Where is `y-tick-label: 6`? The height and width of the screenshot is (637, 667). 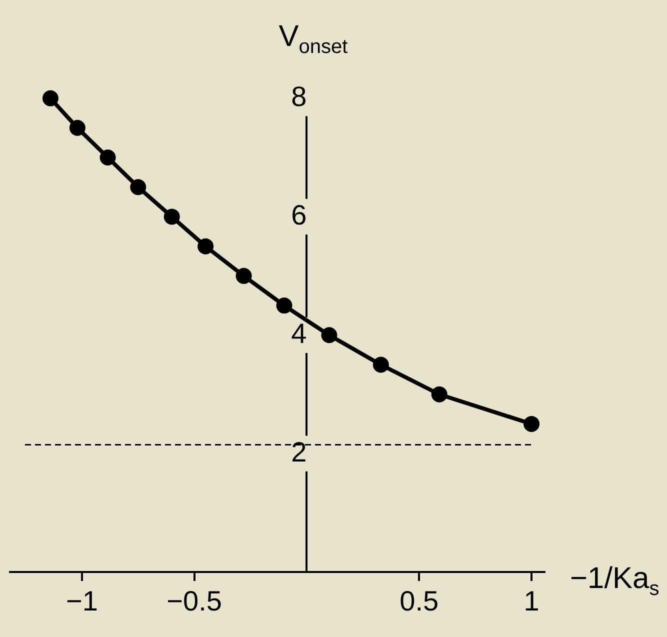 y-tick-label: 6 is located at coordinates (299, 214).